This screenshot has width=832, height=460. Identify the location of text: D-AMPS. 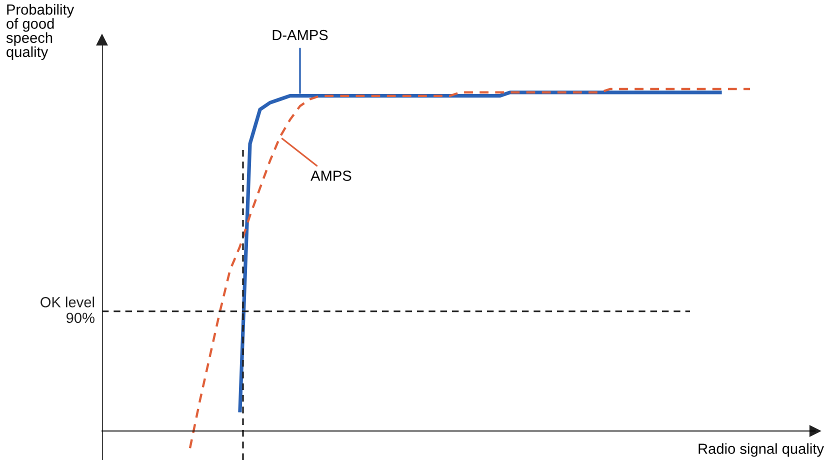
(300, 35).